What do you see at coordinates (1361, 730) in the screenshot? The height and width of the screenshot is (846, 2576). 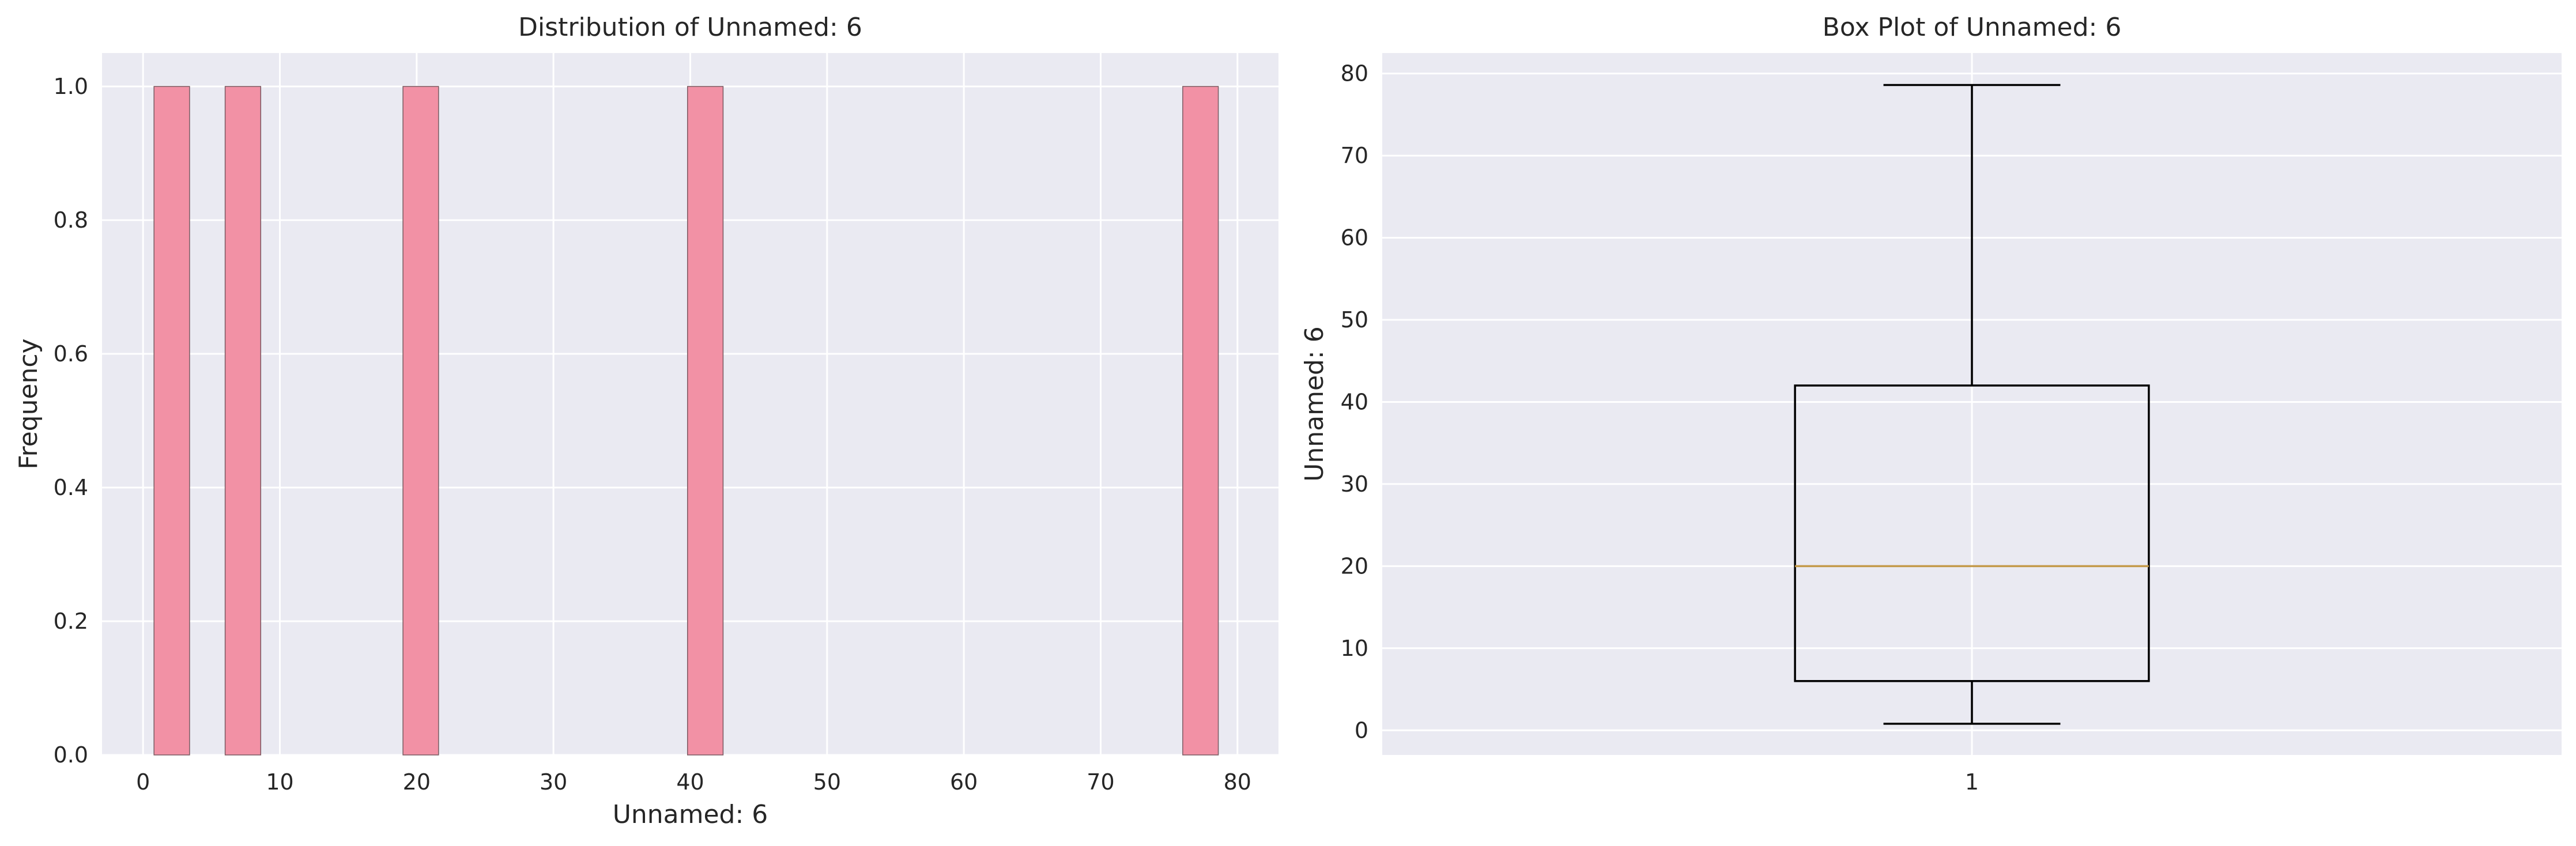 I see `box-plot-y-tick-label: 0` at bounding box center [1361, 730].